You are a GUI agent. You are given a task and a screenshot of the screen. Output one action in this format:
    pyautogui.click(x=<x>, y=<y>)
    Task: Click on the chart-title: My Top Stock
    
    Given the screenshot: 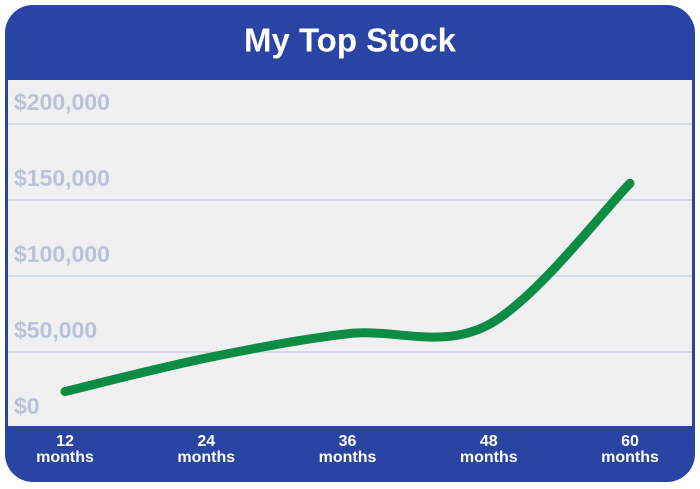 What is the action you would take?
    pyautogui.click(x=350, y=40)
    